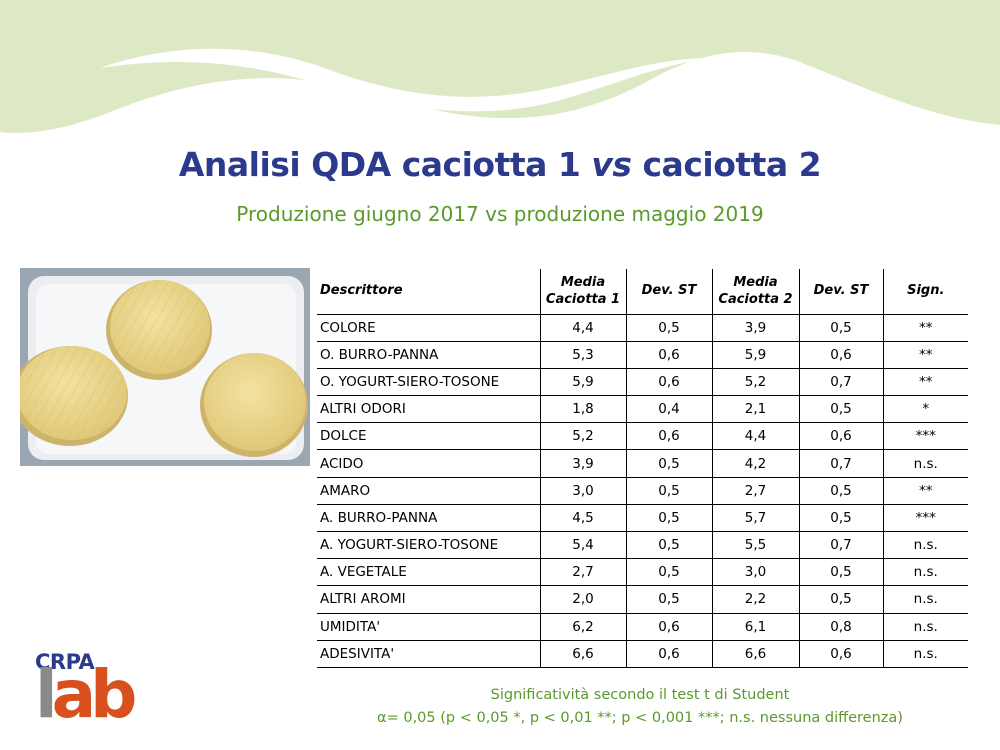 The image size is (1000, 750). I want to click on table-row: COLORE 4,4 0,5 3,9 0,5 **, so click(642, 328).